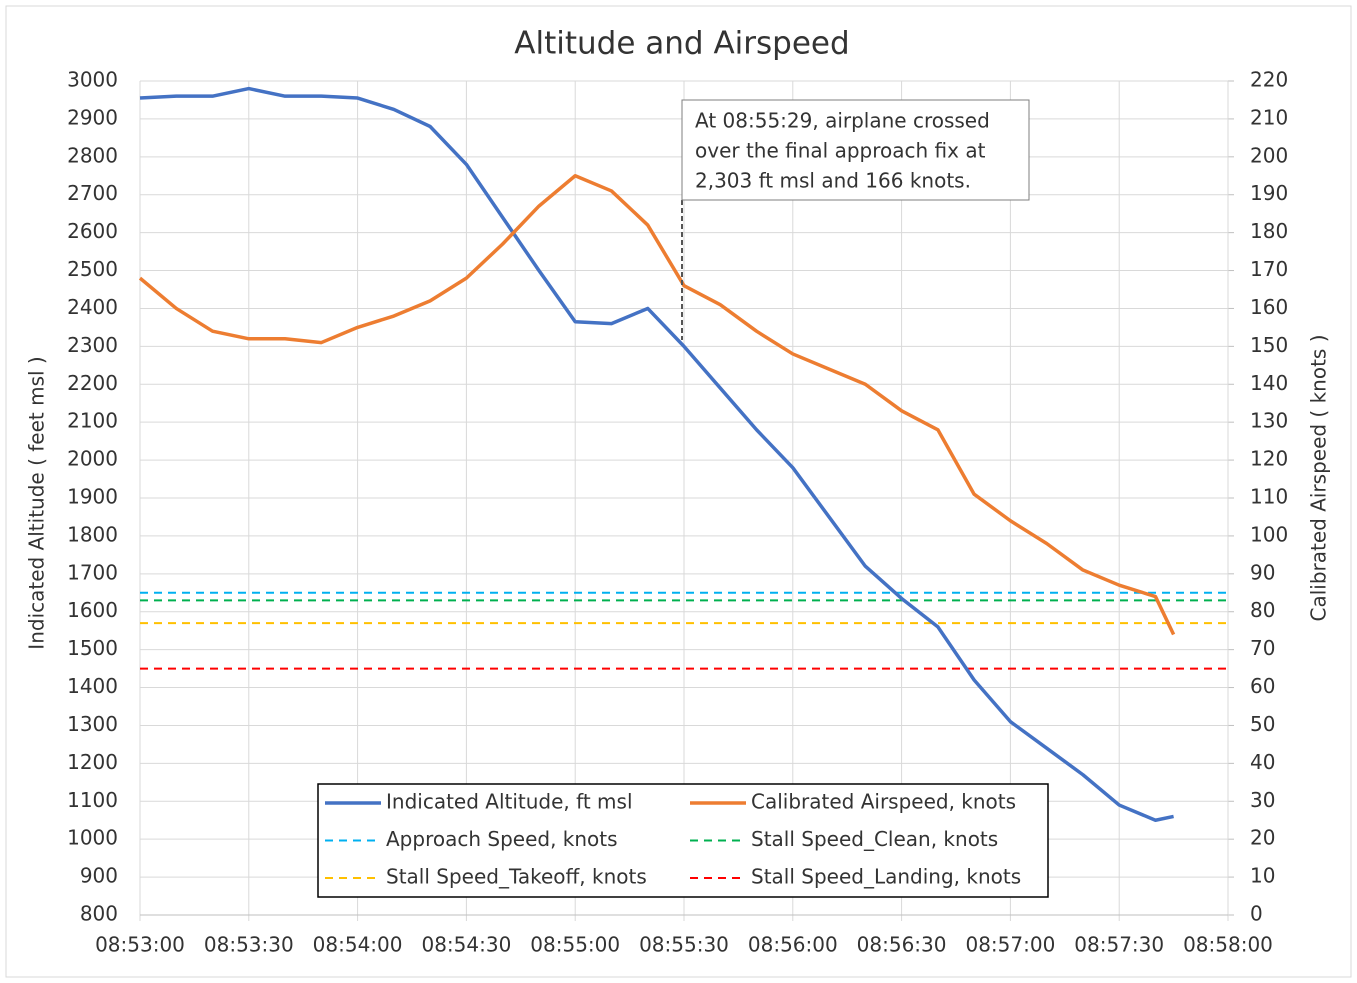 The image size is (1357, 983). I want to click on y2-tick-label: 160, so click(1269, 307).